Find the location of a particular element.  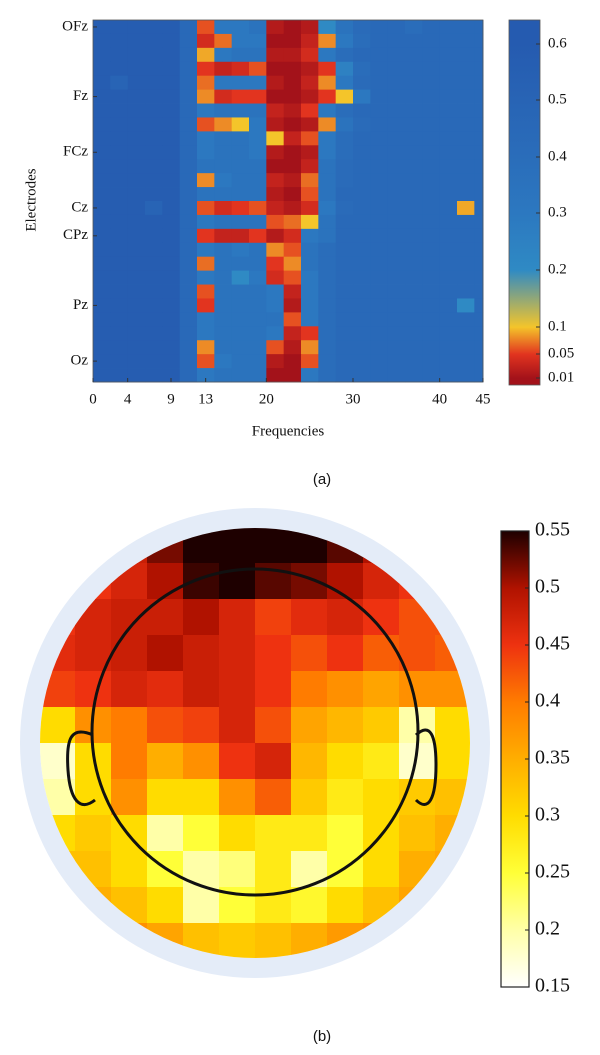

x-tick-label: 13 is located at coordinates (205, 399).